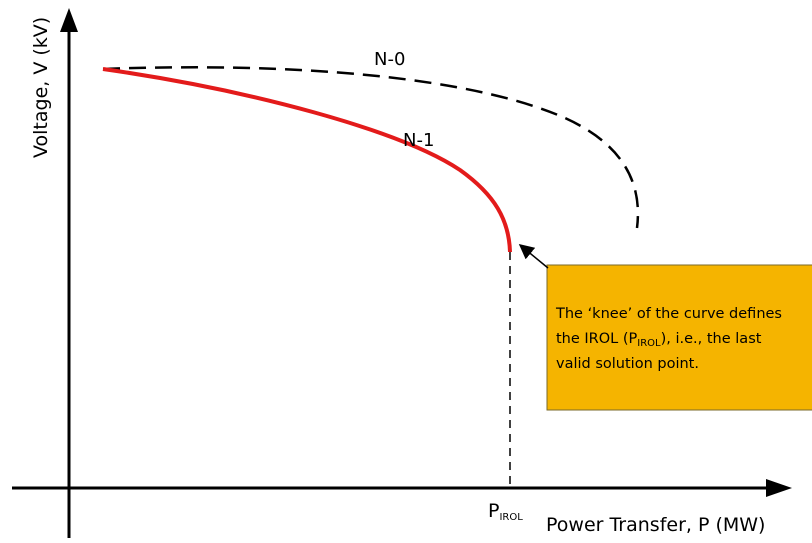 The height and width of the screenshot is (543, 812). Describe the element at coordinates (627, 364) in the screenshot. I see `callout-line-3: valid solution point.` at that location.